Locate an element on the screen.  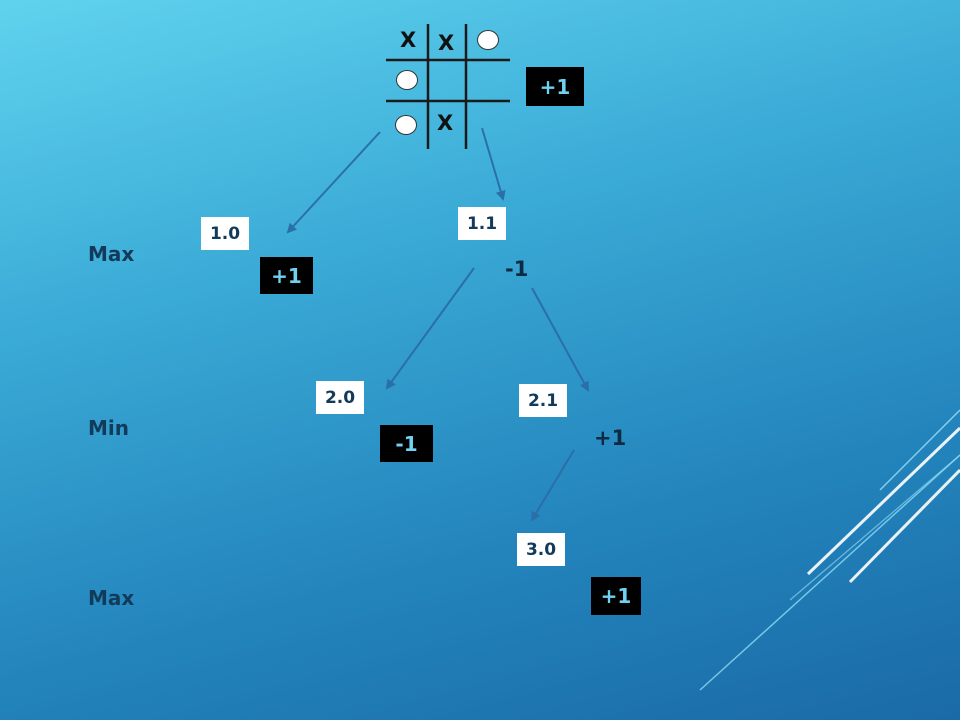
board-cell-0-2-o-mark is located at coordinates (488, 40).